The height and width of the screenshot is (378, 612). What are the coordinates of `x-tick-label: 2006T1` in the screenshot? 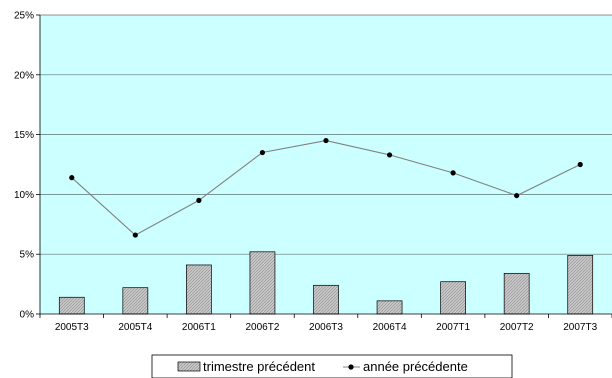 It's located at (199, 327).